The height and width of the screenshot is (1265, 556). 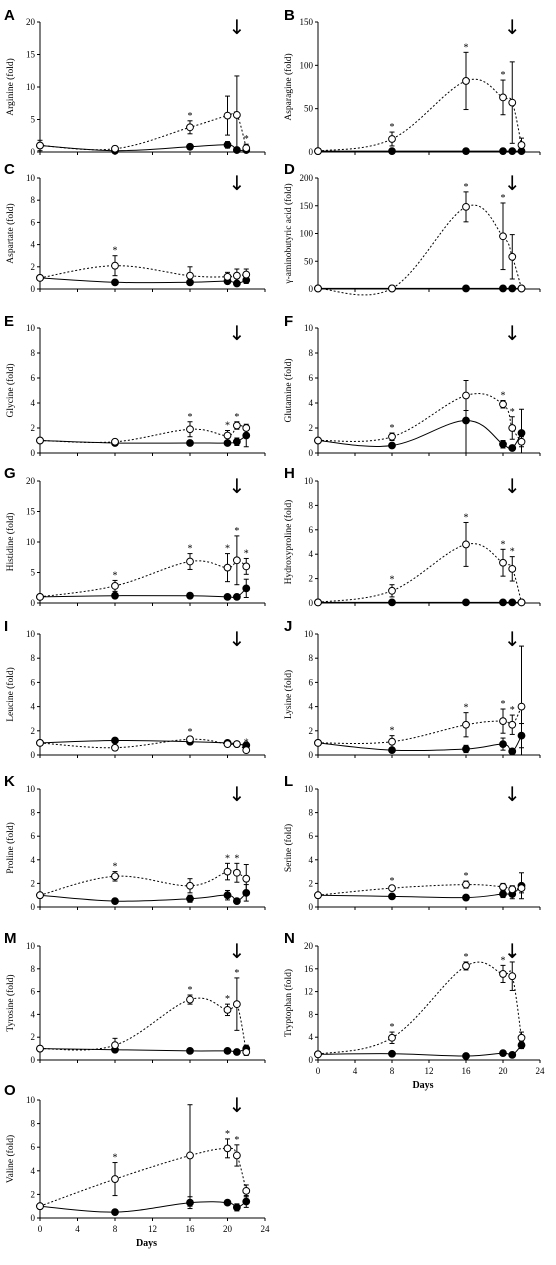 I want to click on y-axis-label: Tyrosine (fold), so click(x=10, y=1002).